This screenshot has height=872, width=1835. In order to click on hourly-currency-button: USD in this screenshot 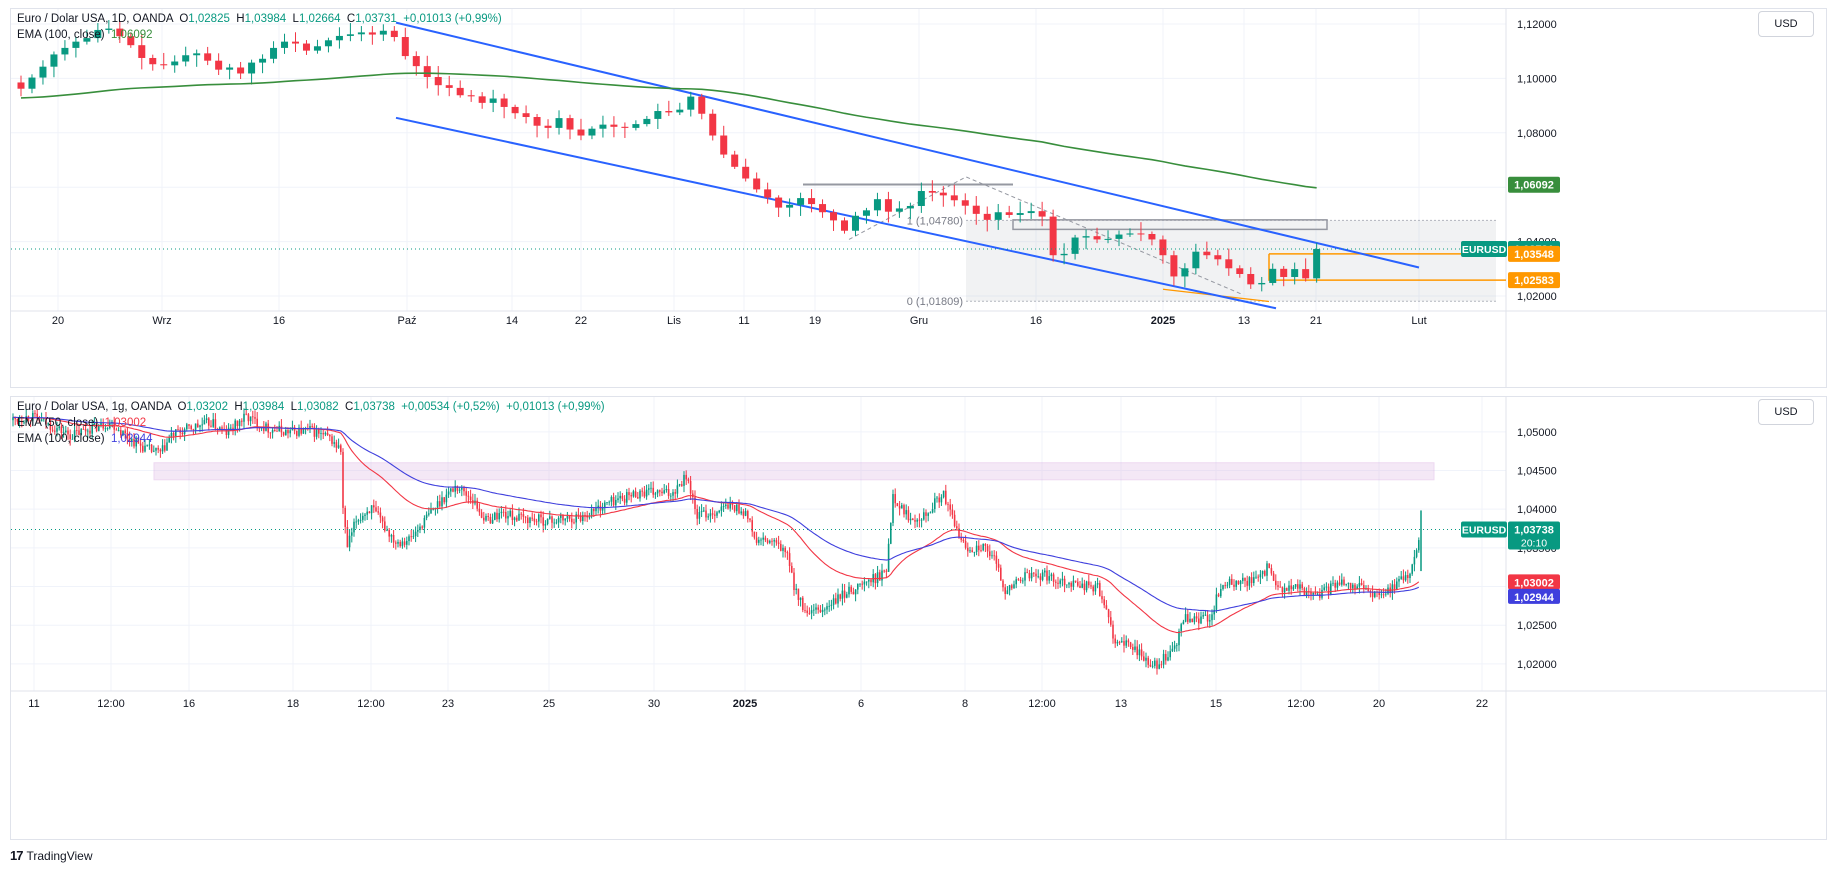, I will do `click(1786, 412)`.